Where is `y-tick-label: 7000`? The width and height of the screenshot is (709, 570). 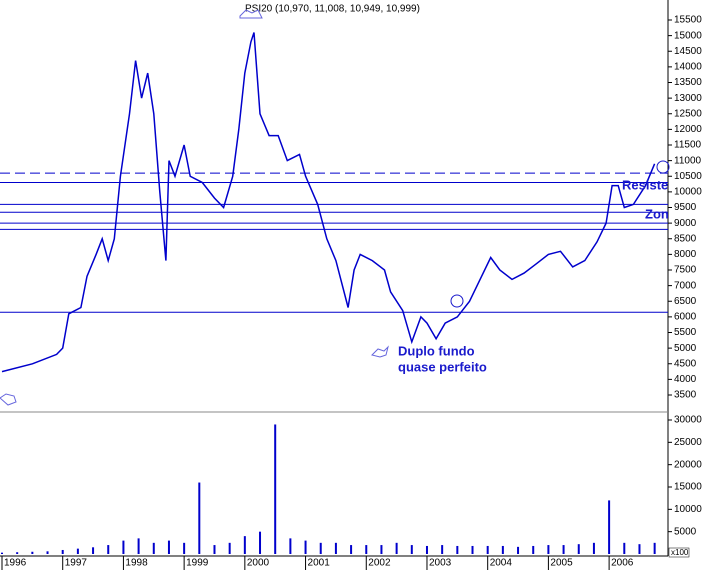 y-tick-label: 7000 is located at coordinates (685, 285).